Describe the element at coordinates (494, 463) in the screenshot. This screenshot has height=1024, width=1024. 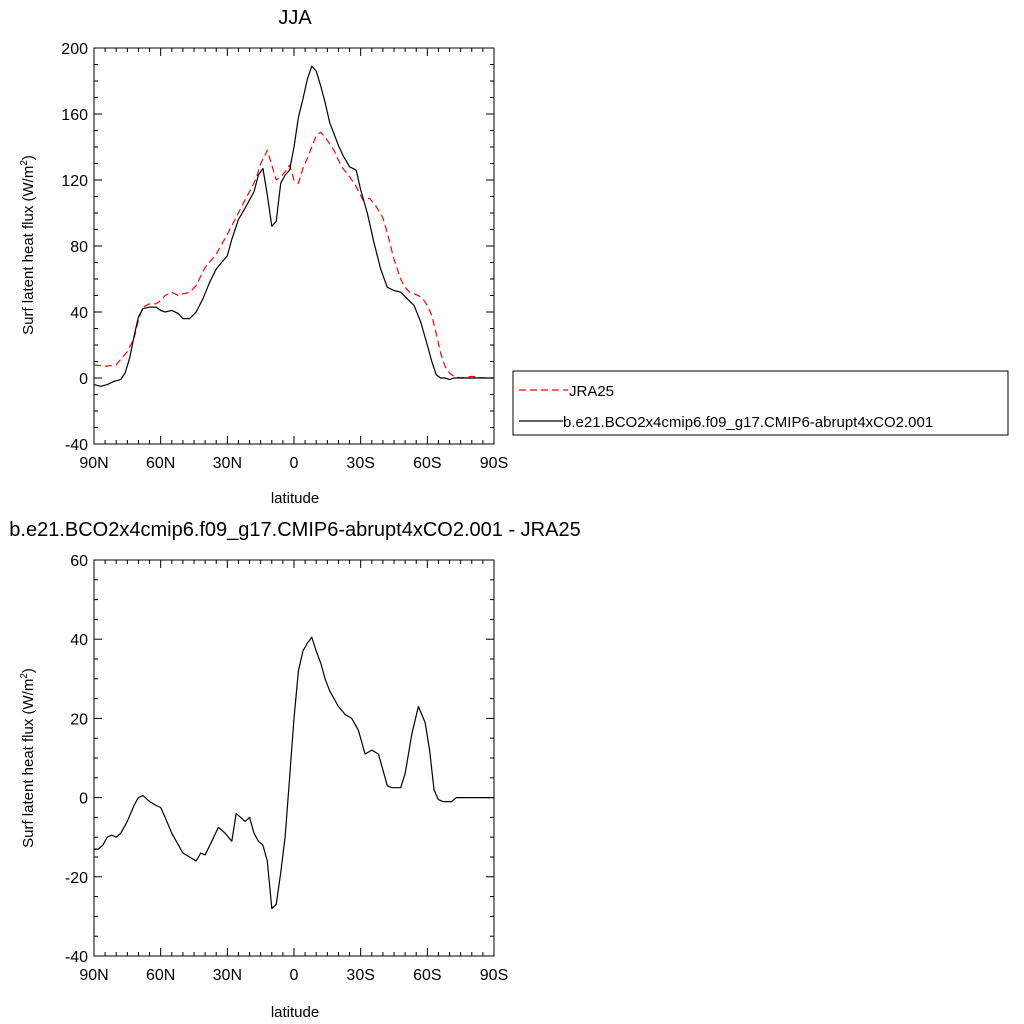
I see `top-x-tick-label: 90S` at that location.